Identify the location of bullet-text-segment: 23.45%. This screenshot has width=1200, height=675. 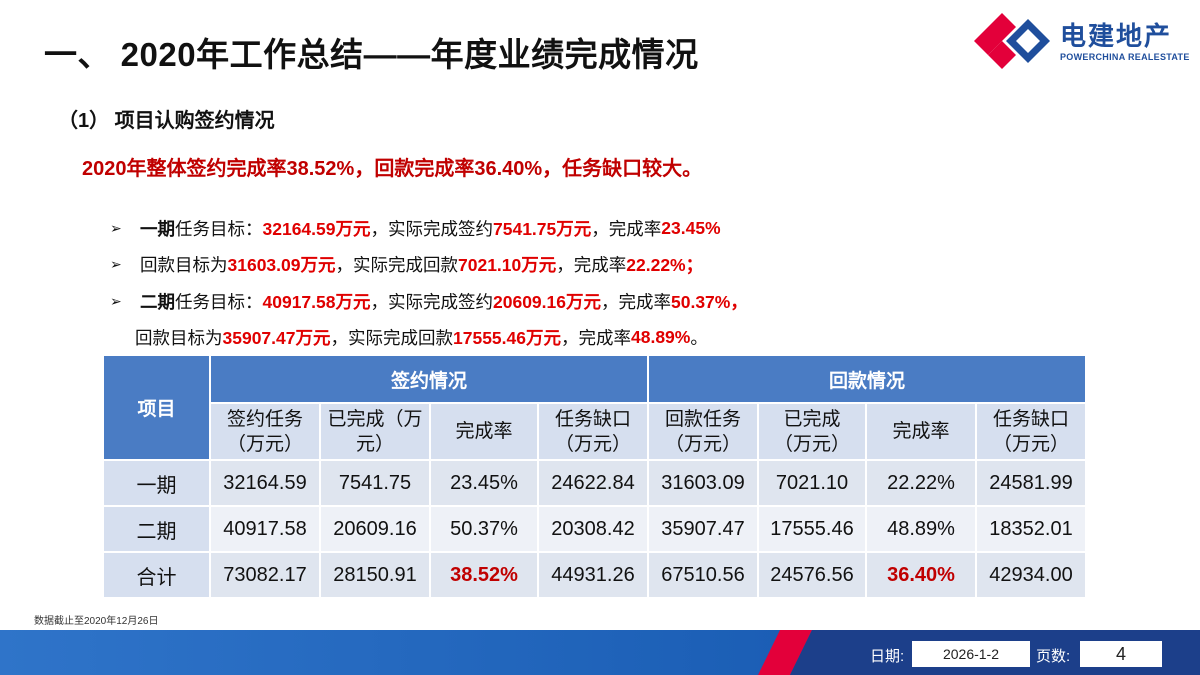
(691, 227).